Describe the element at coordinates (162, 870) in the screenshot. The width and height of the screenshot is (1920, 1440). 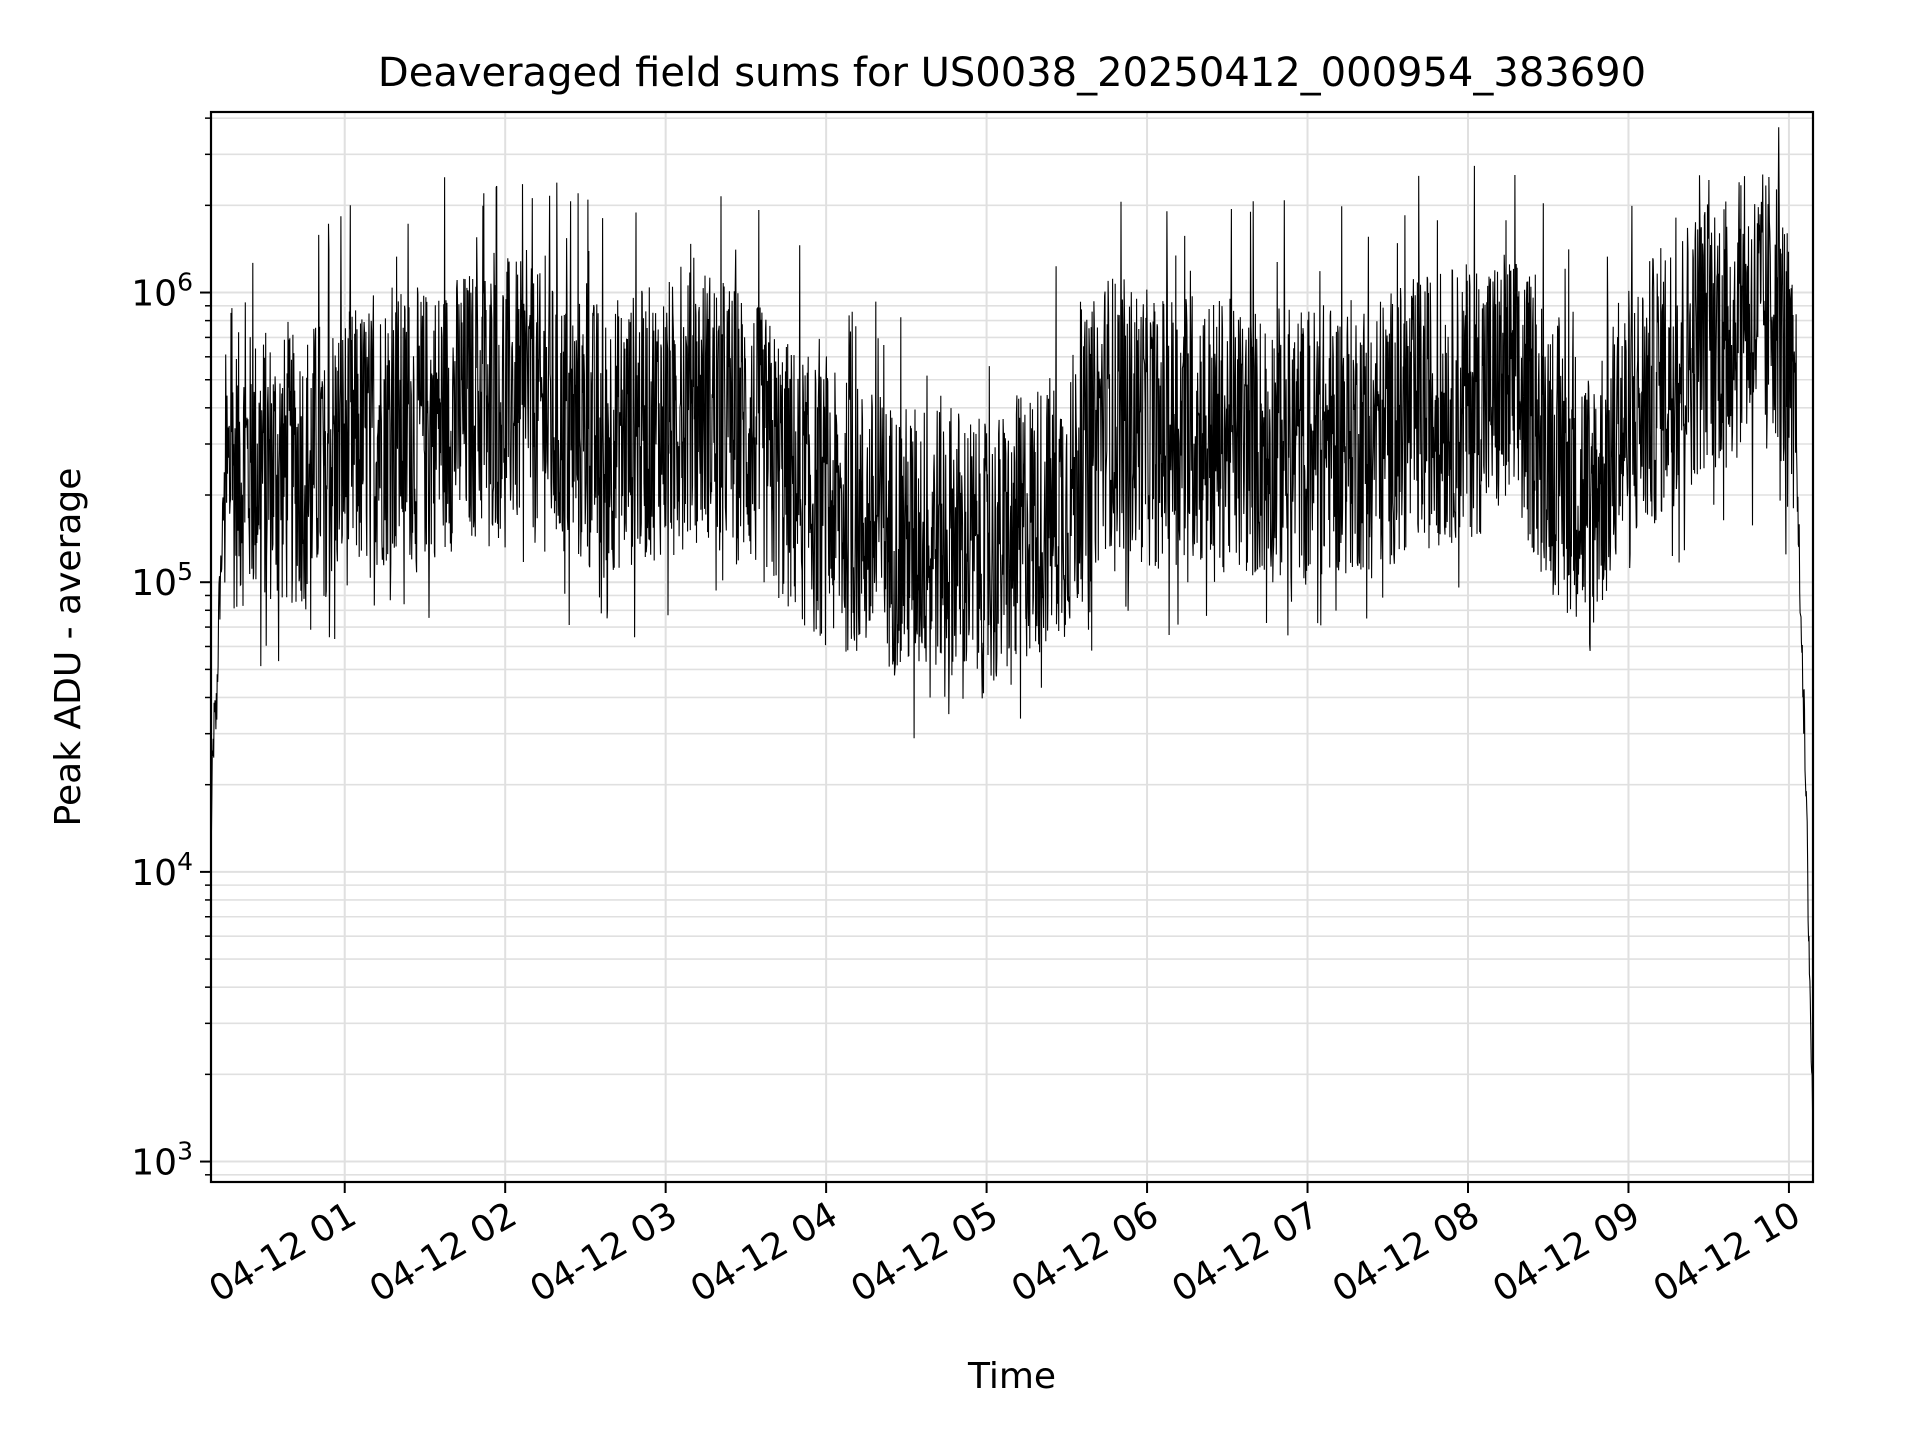
I see `y-tick-label: 10⁴` at that location.